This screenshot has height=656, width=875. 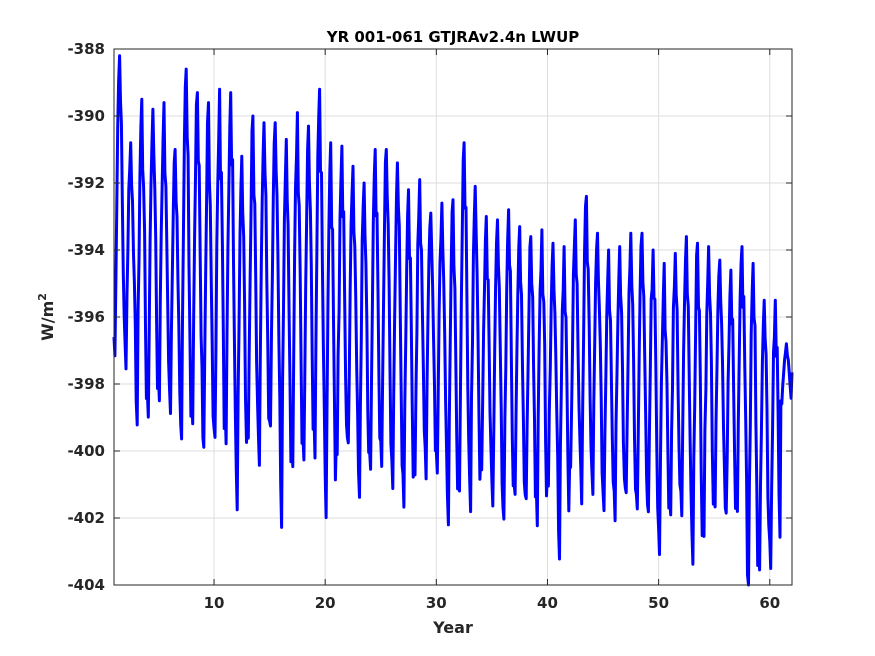 I want to click on x-axis-title: Year, so click(x=452, y=627).